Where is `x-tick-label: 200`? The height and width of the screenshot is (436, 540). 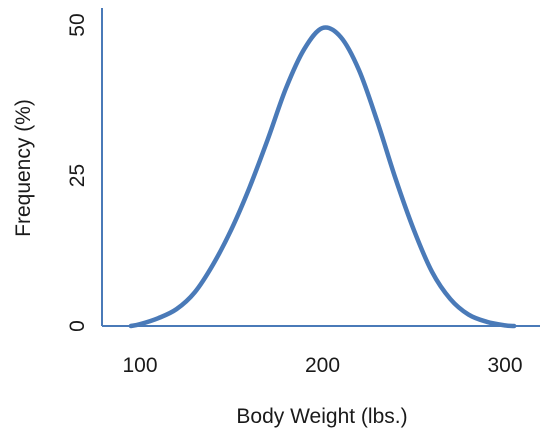 x-tick-label: 200 is located at coordinates (322, 365).